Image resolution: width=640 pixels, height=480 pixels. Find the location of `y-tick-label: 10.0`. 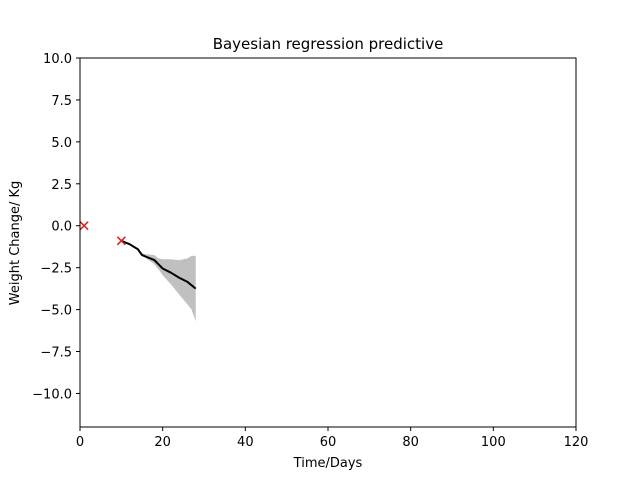

y-tick-label: 10.0 is located at coordinates (57, 59).